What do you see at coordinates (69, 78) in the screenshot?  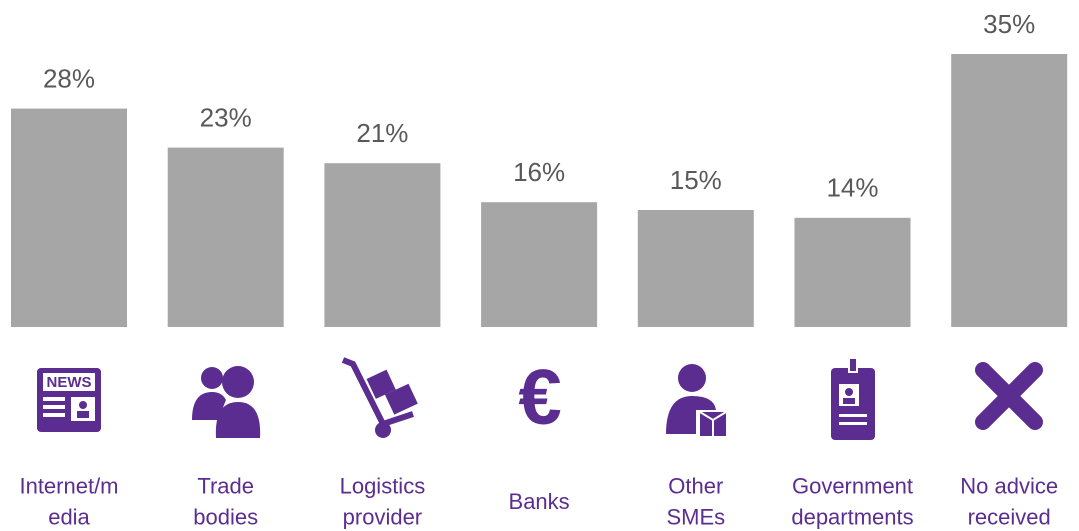 I see `value-label: 28%` at bounding box center [69, 78].